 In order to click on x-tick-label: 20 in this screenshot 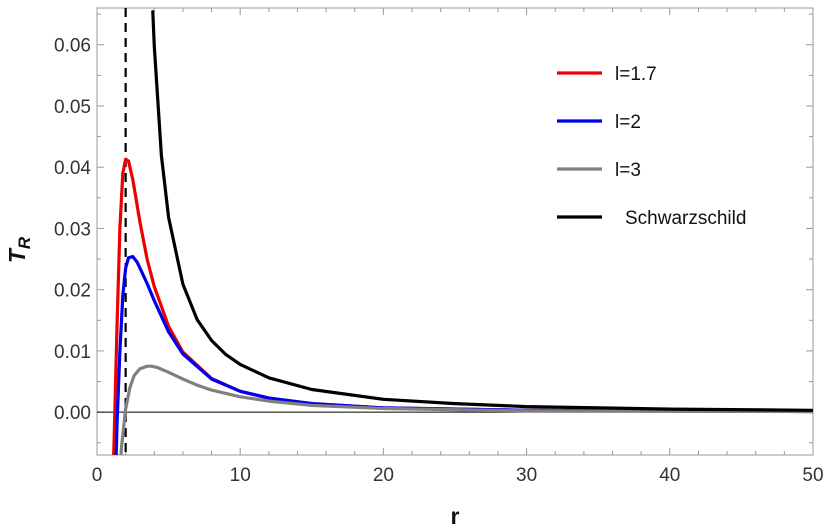, I will do `click(383, 475)`.